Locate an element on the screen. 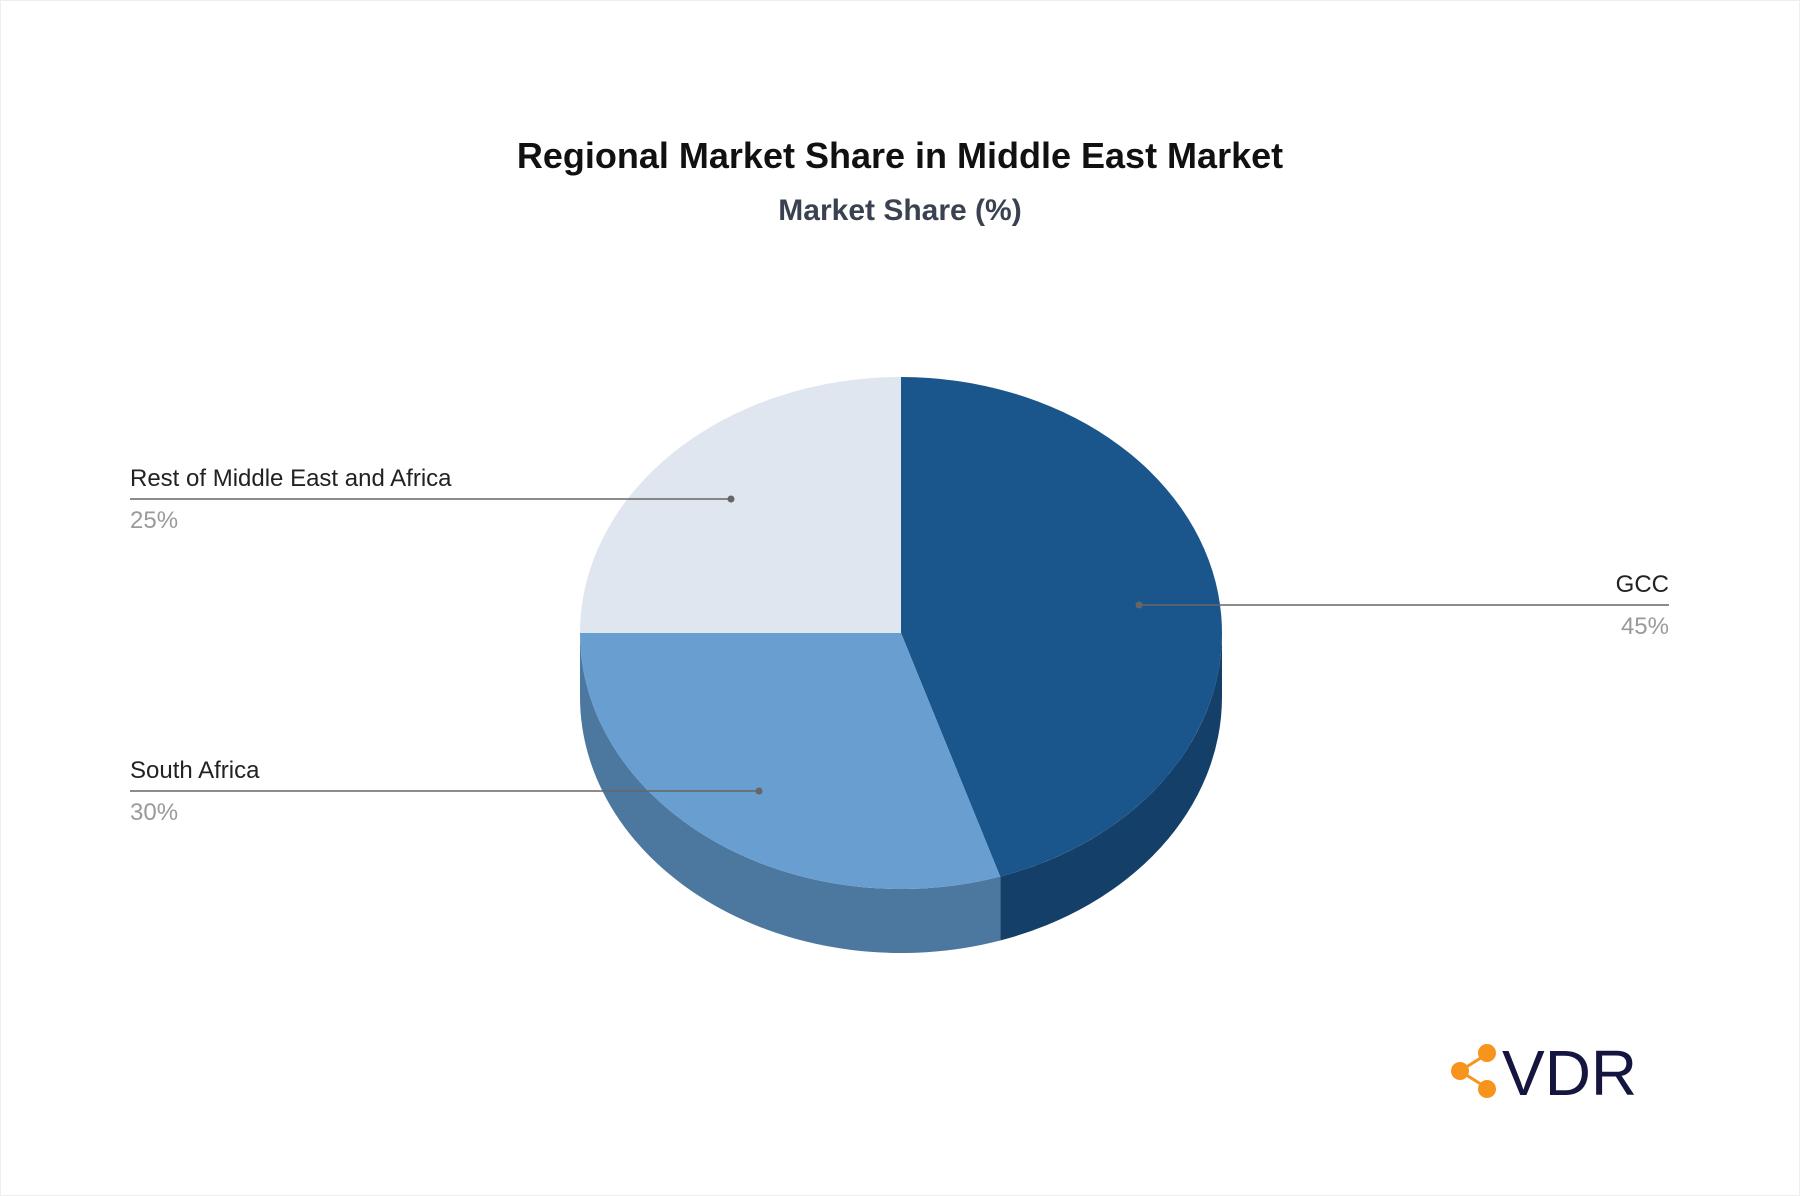 This screenshot has height=1196, width=1800. slice-value-south-africa: 30% is located at coordinates (154, 812).